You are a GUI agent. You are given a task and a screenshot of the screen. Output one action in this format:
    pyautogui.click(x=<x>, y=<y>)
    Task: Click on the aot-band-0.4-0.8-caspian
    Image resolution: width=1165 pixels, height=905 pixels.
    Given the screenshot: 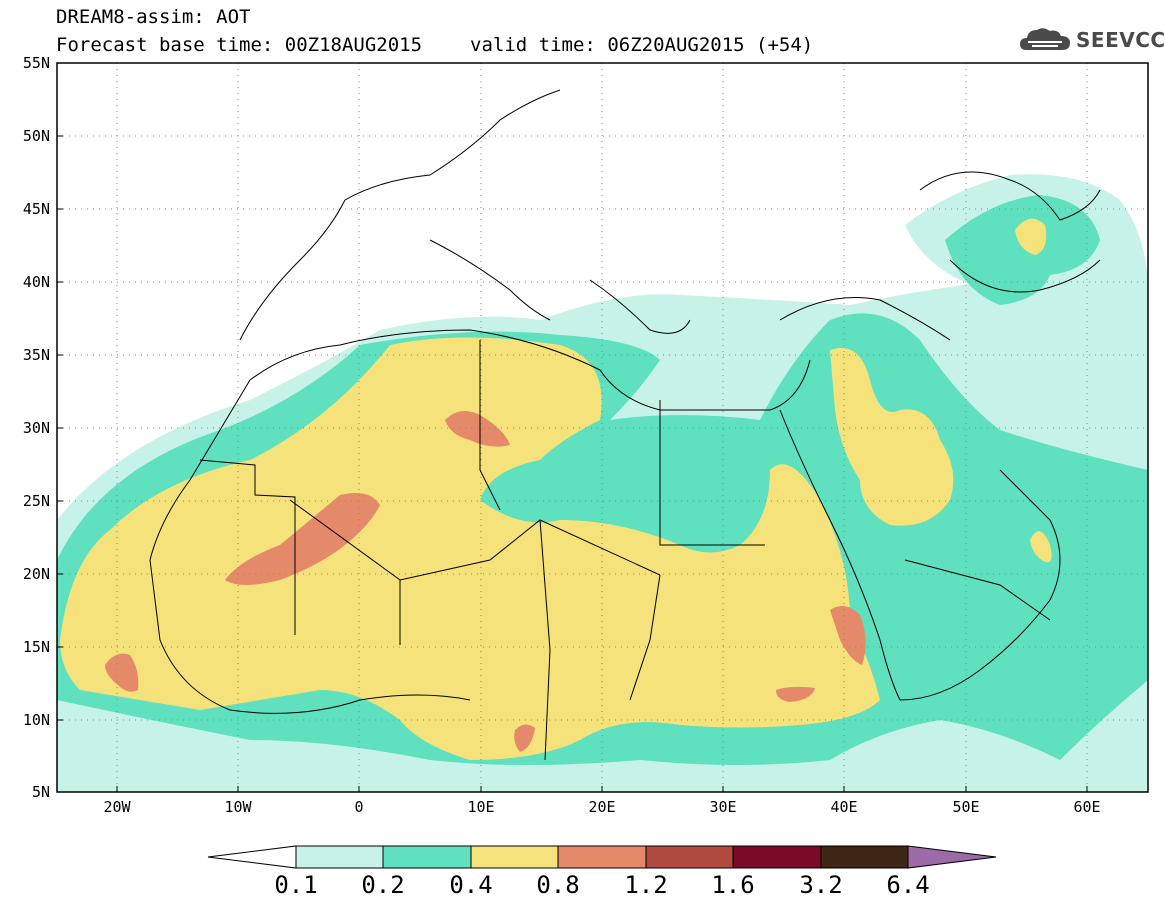 What is the action you would take?
    pyautogui.click(x=1031, y=236)
    